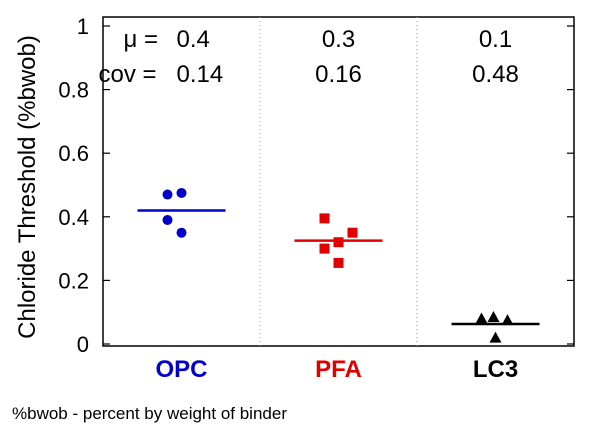 This screenshot has width=594, height=438. Describe the element at coordinates (338, 74) in the screenshot. I see `cov-value: 0.16` at that location.